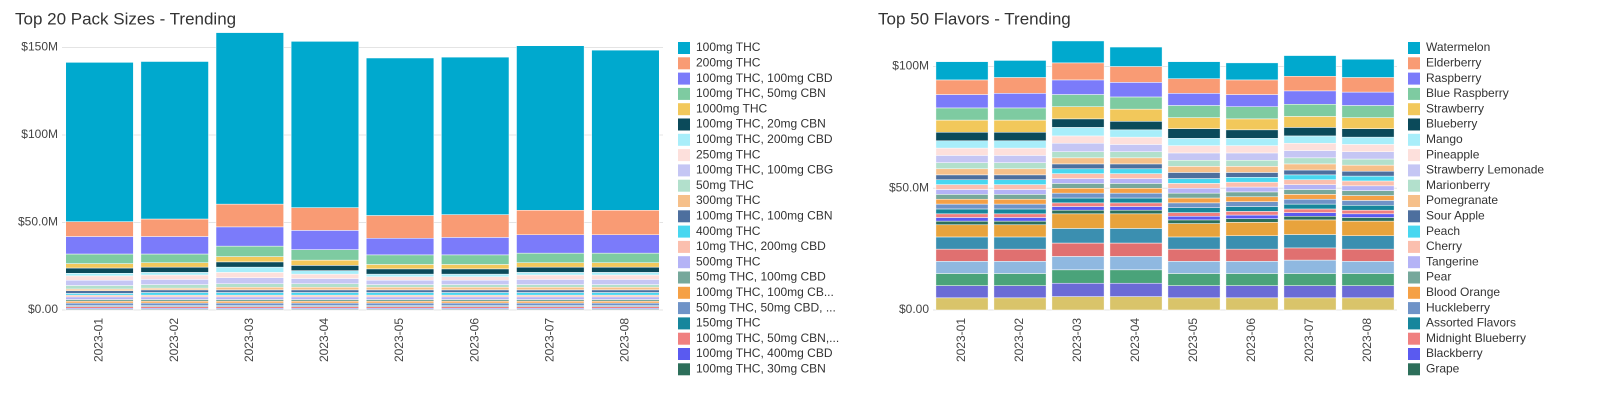  I want to click on legend-label: Watermelon, so click(1458, 47).